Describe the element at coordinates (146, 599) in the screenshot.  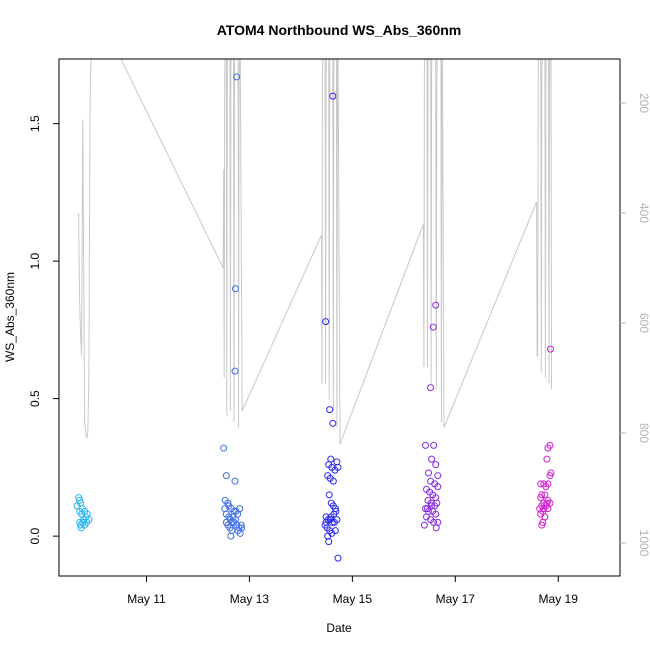
I see `x-tick-label: May 11` at that location.